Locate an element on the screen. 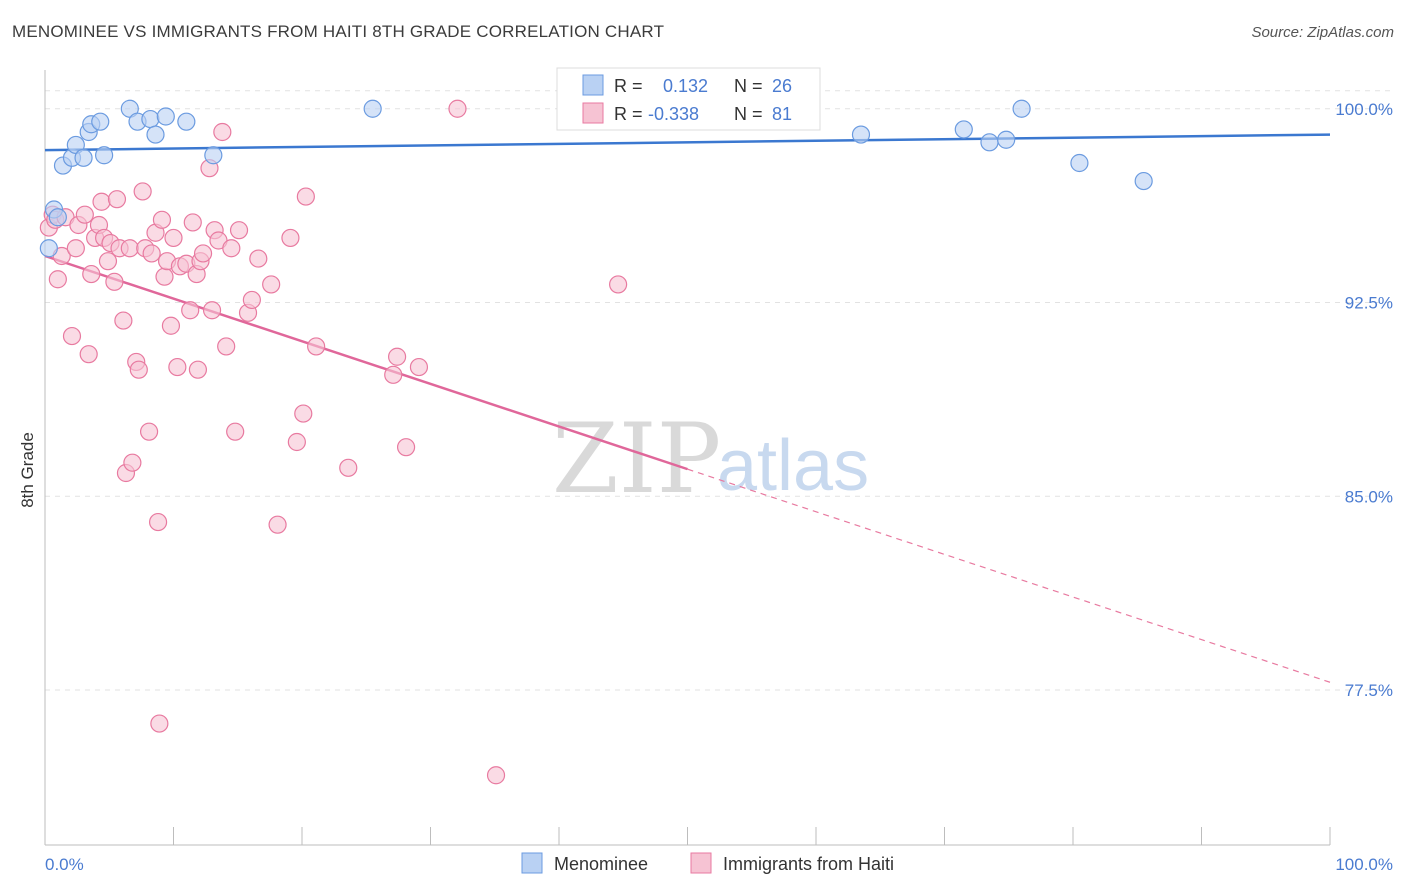 The image size is (1406, 892). legend-swatch-haiti is located at coordinates (593, 113).